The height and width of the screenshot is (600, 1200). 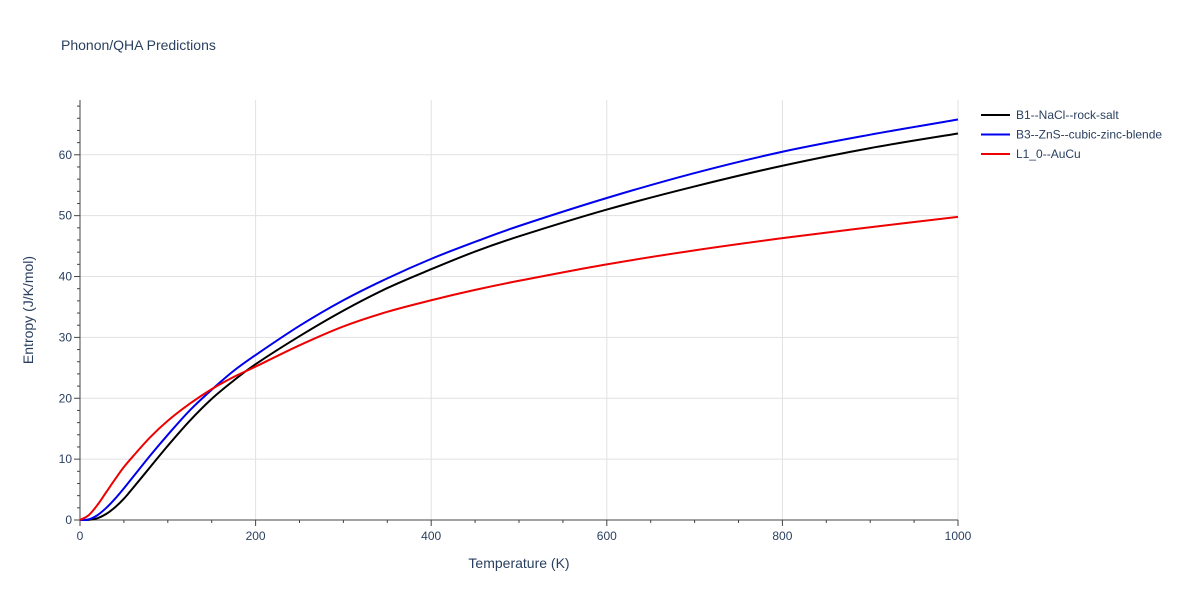 I want to click on chart-title: Phonon/QHA Predictions, so click(x=138, y=45).